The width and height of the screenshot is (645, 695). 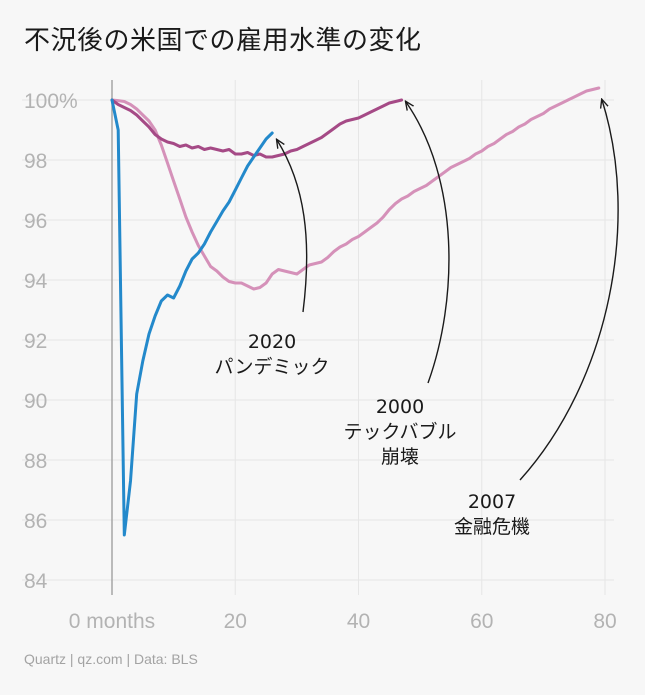 I want to click on annotation-label: パンデミック, so click(x=272, y=367).